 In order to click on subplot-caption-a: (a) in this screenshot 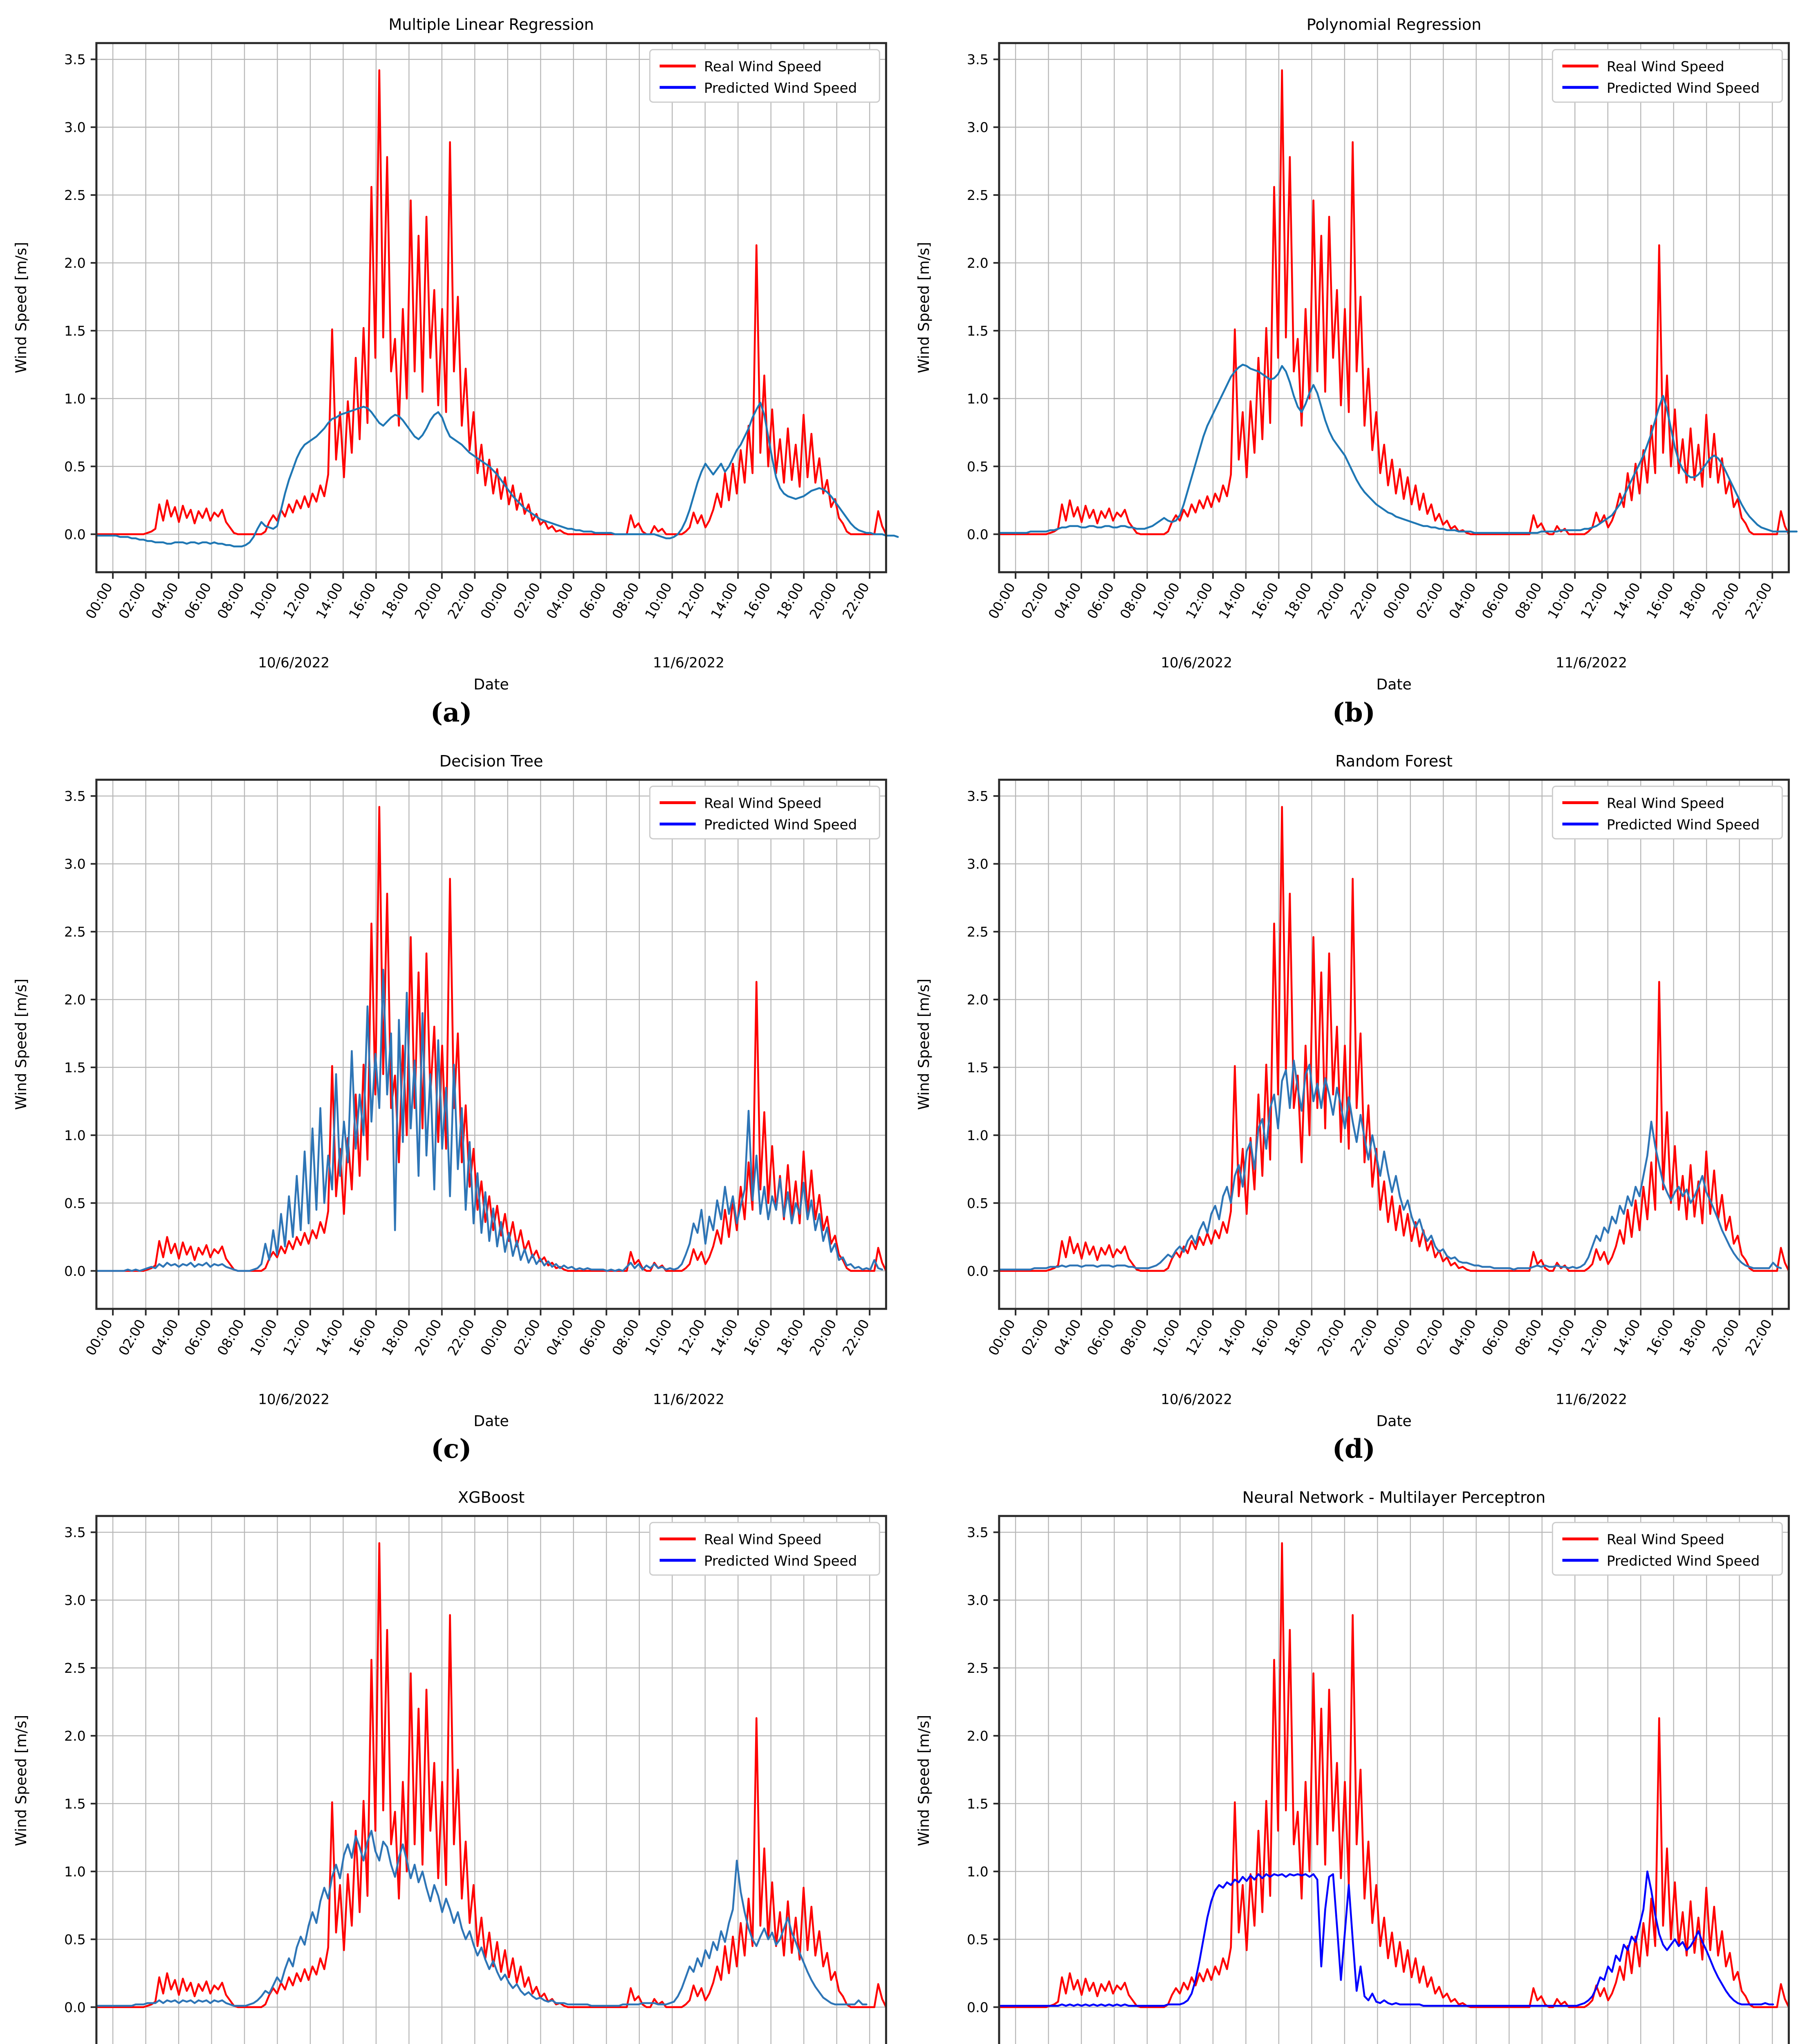, I will do `click(451, 713)`.